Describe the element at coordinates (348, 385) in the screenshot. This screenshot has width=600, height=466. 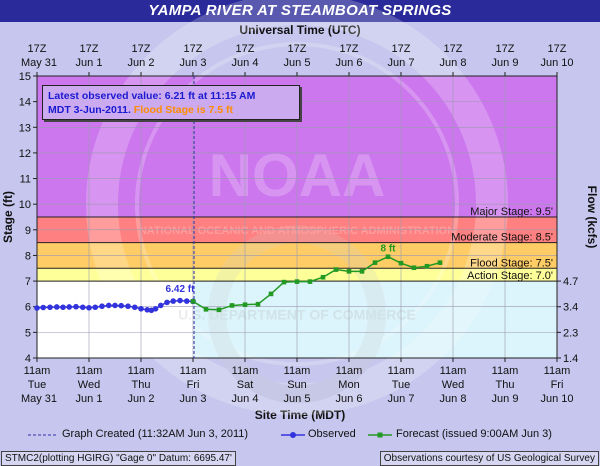
I see `x-tick-weekday: Mon` at that location.